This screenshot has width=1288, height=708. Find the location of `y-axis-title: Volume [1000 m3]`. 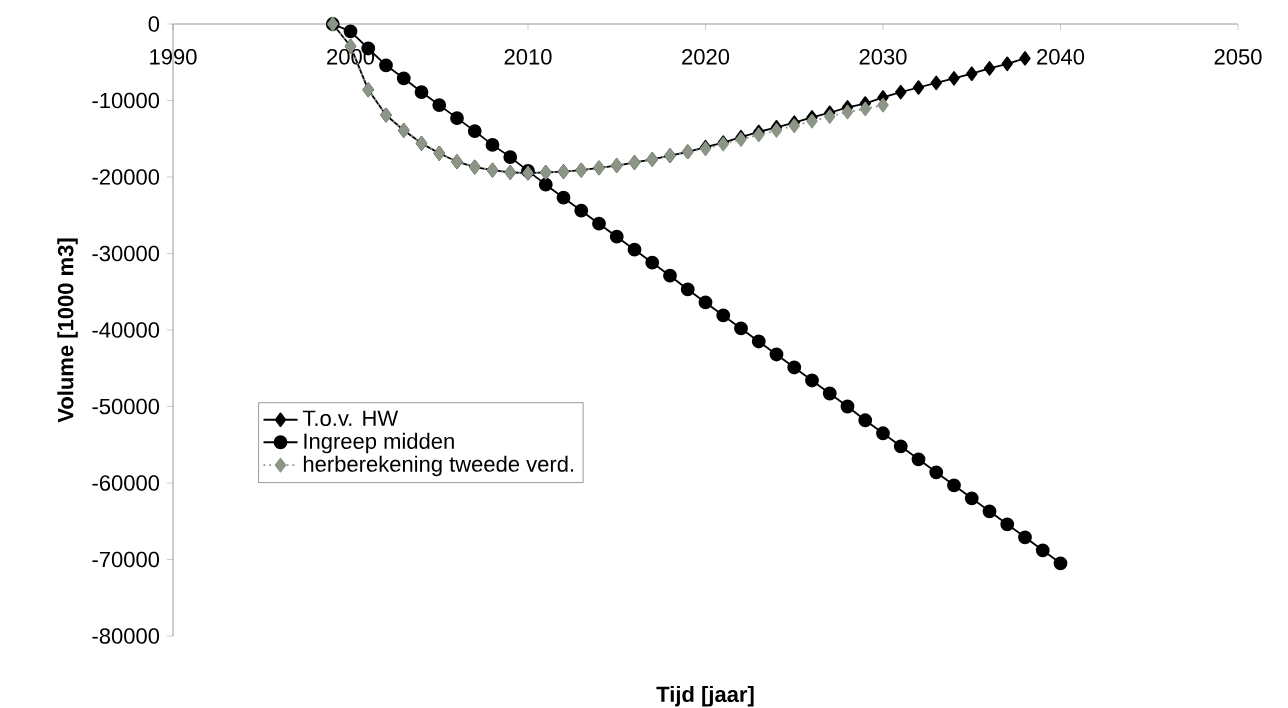

y-axis-title: Volume [1000 m3] is located at coordinates (67, 330).